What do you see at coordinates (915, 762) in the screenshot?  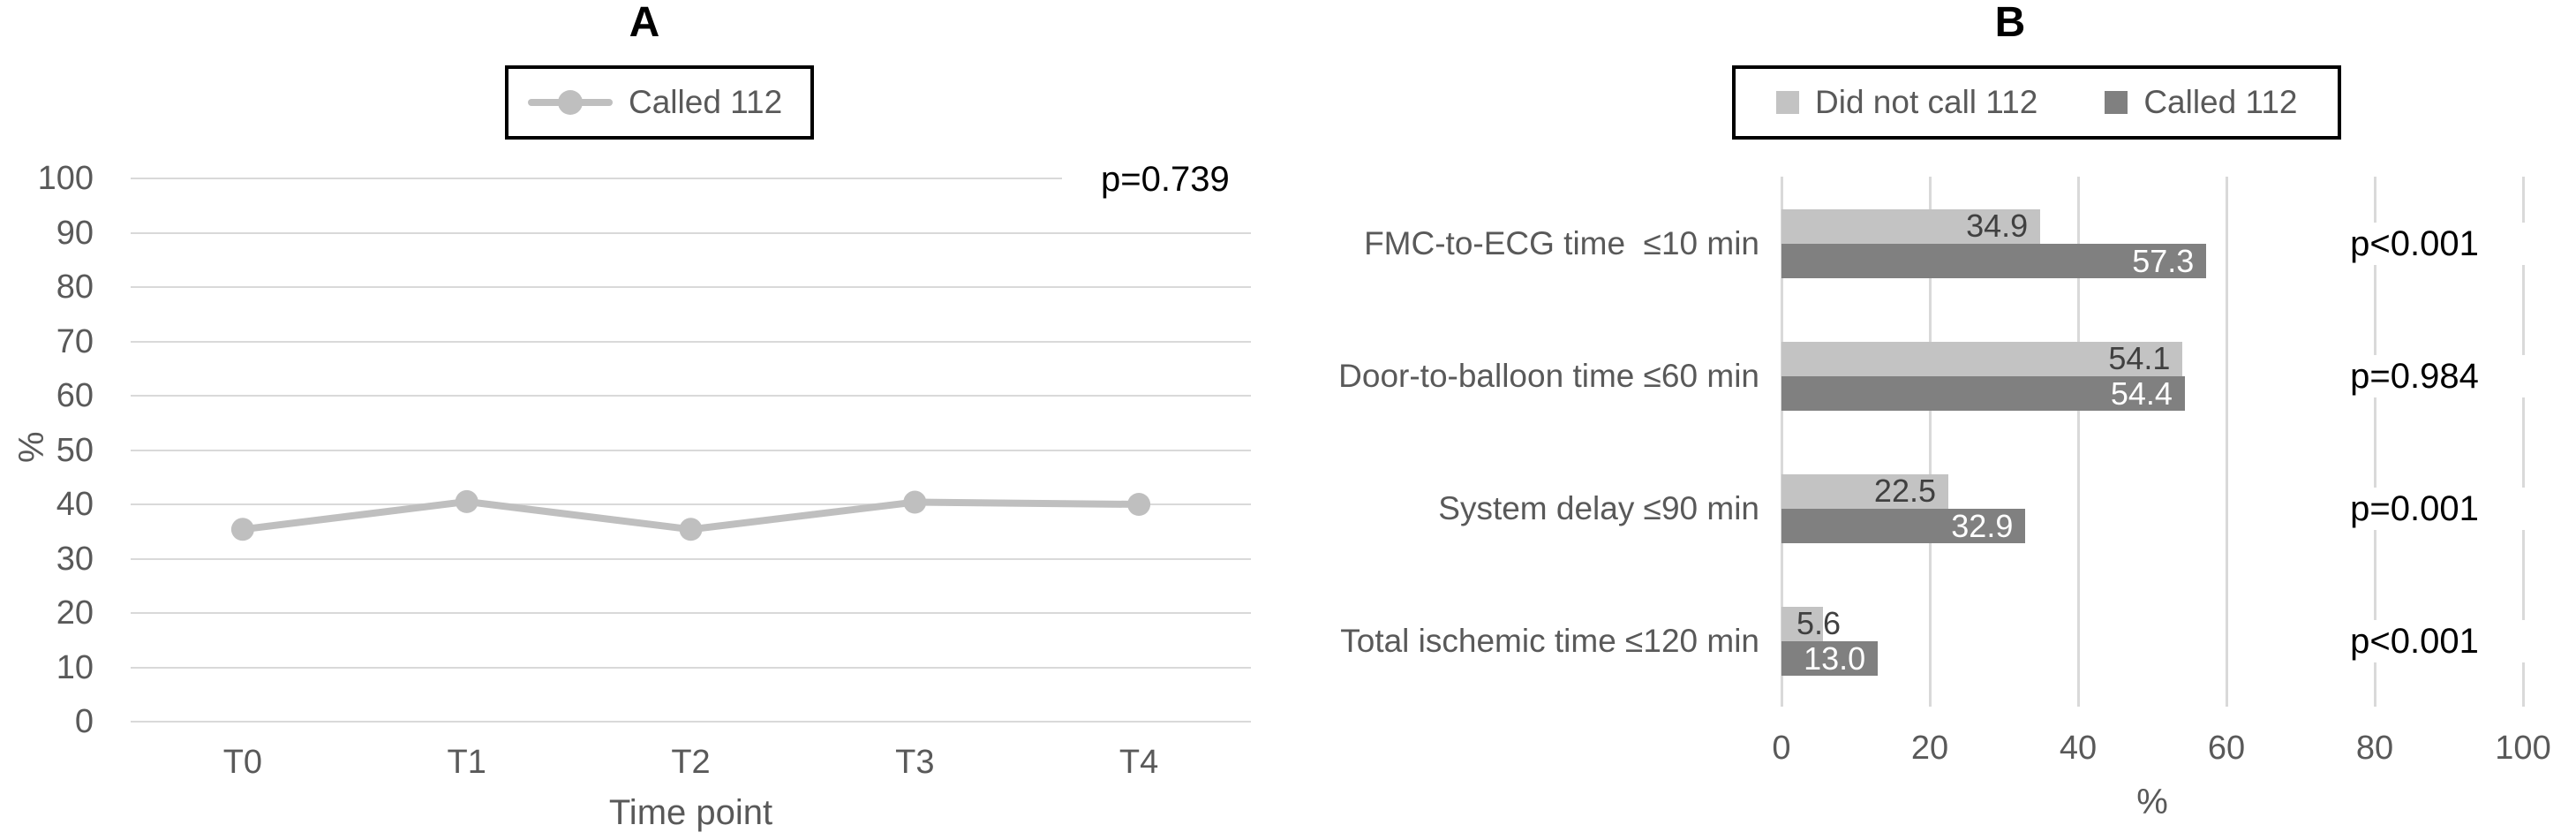 I see `x-tick-label-T3: T3` at bounding box center [915, 762].